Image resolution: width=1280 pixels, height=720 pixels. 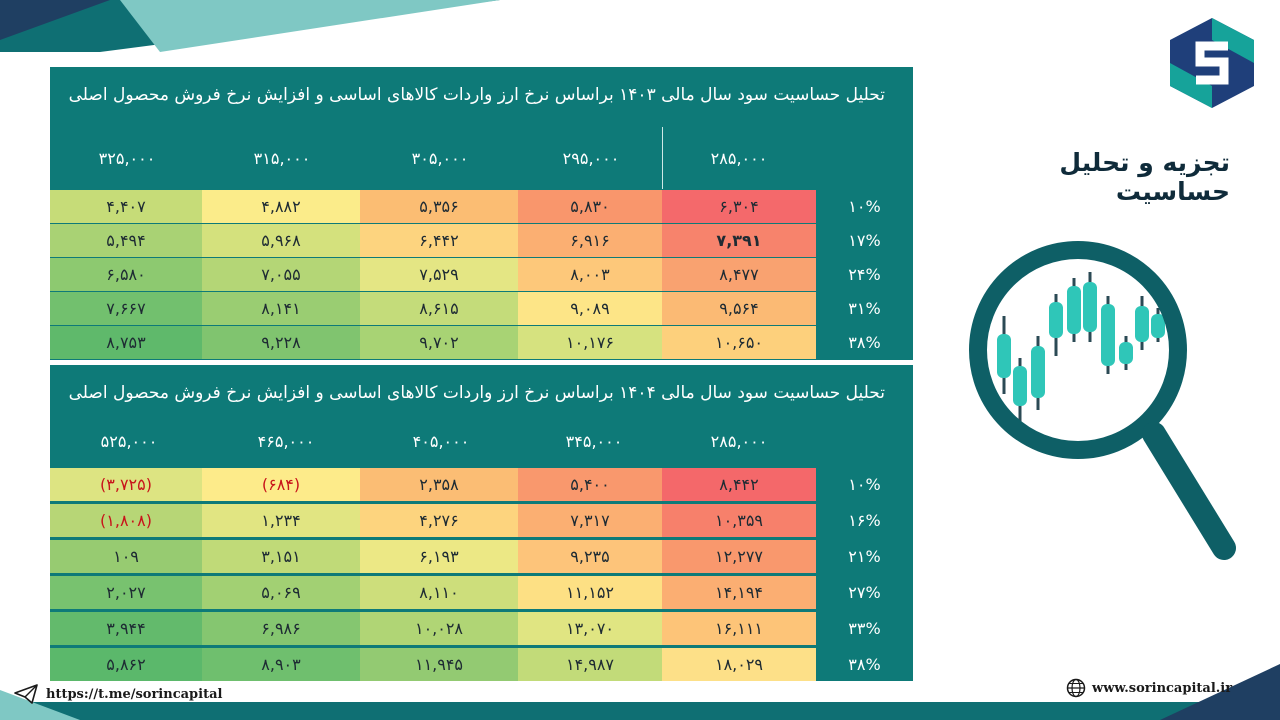 I want to click on globe-icon, so click(x=1076, y=688).